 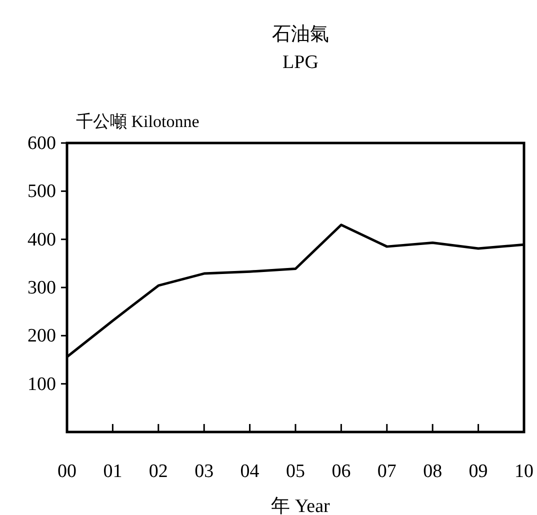 I want to click on x-tick-label: 04, so click(x=250, y=471).